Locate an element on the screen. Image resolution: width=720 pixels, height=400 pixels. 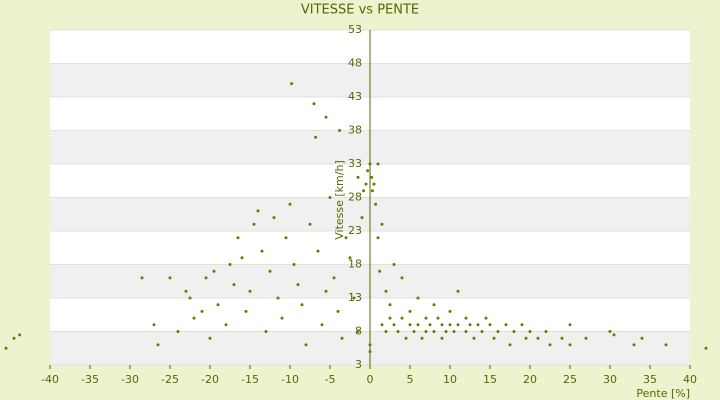
x-tick-label: 25 is located at coordinates (570, 379).